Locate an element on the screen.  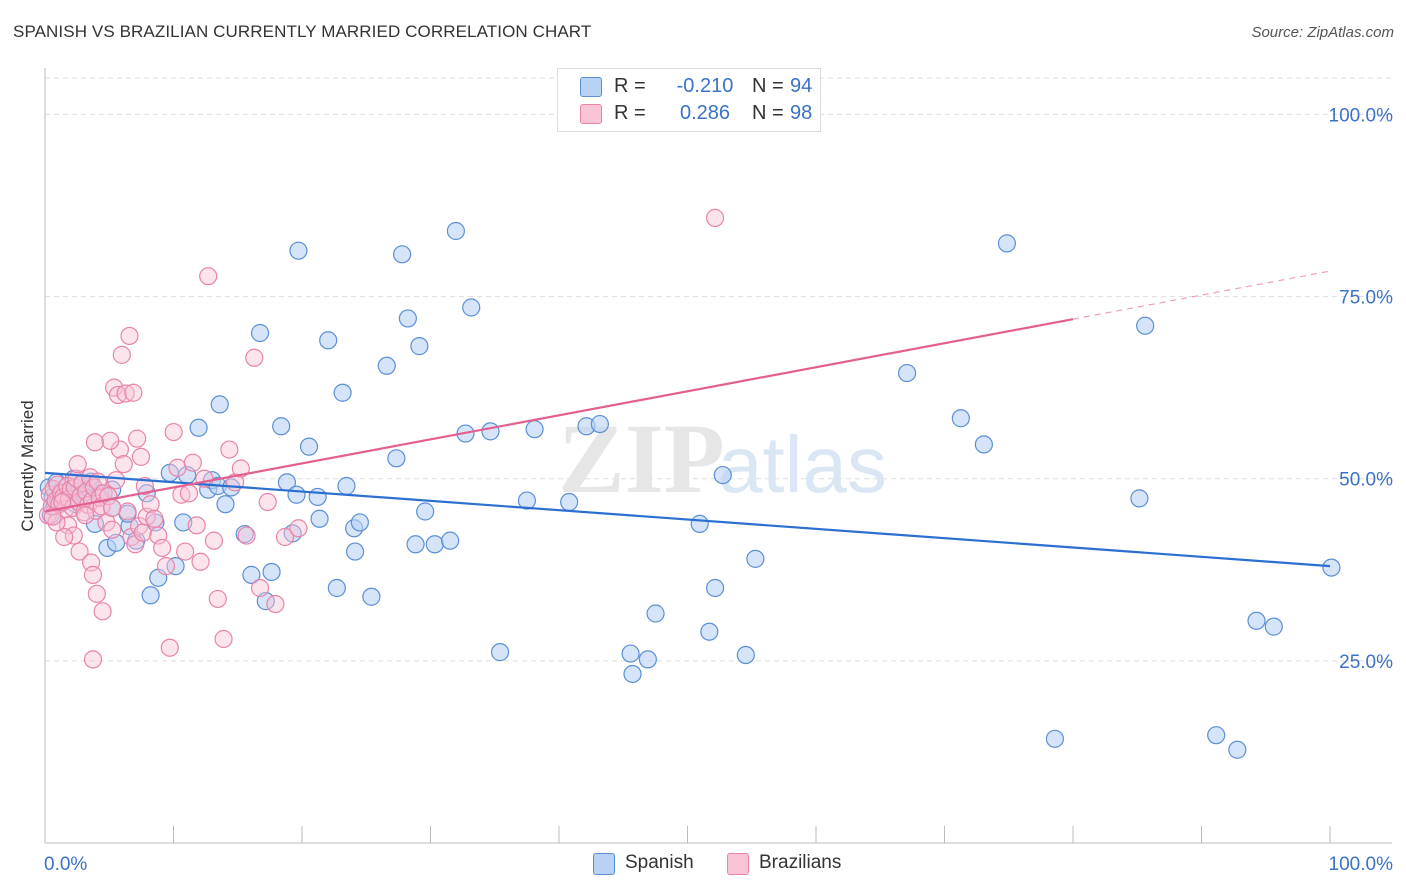
legend-label-spanish: Spanish is located at coordinates (659, 862).